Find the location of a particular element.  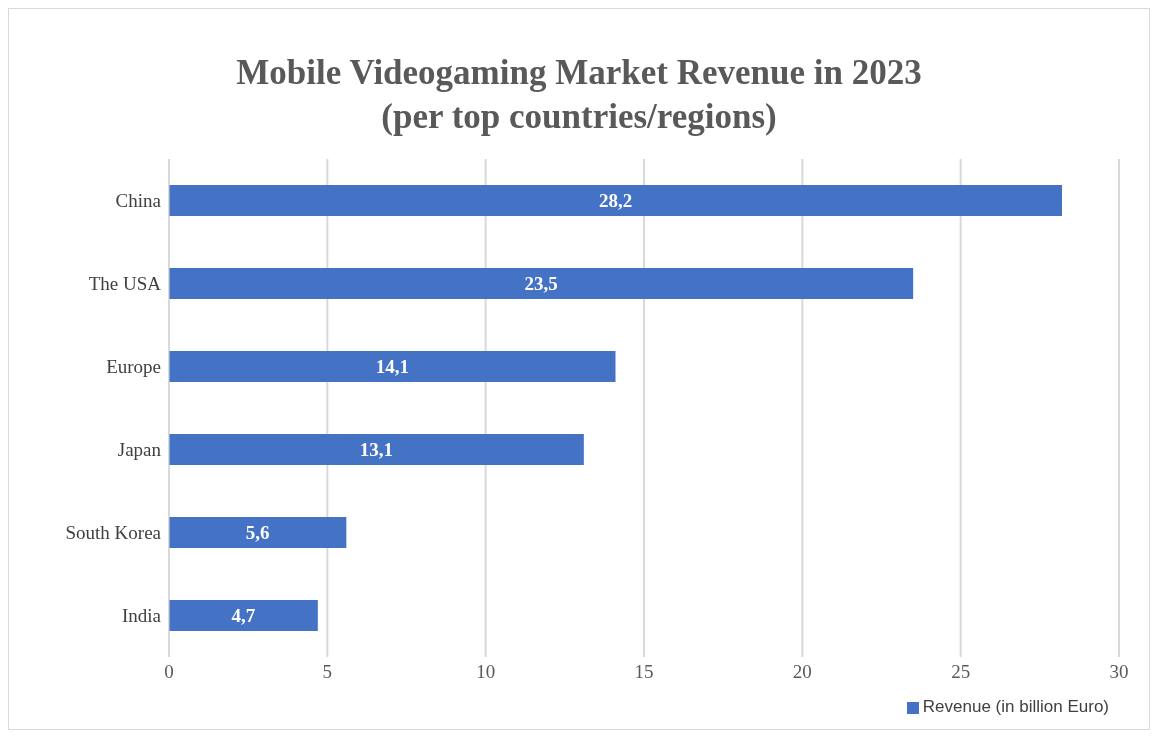

x-tick-label: 30 is located at coordinates (1119, 672).